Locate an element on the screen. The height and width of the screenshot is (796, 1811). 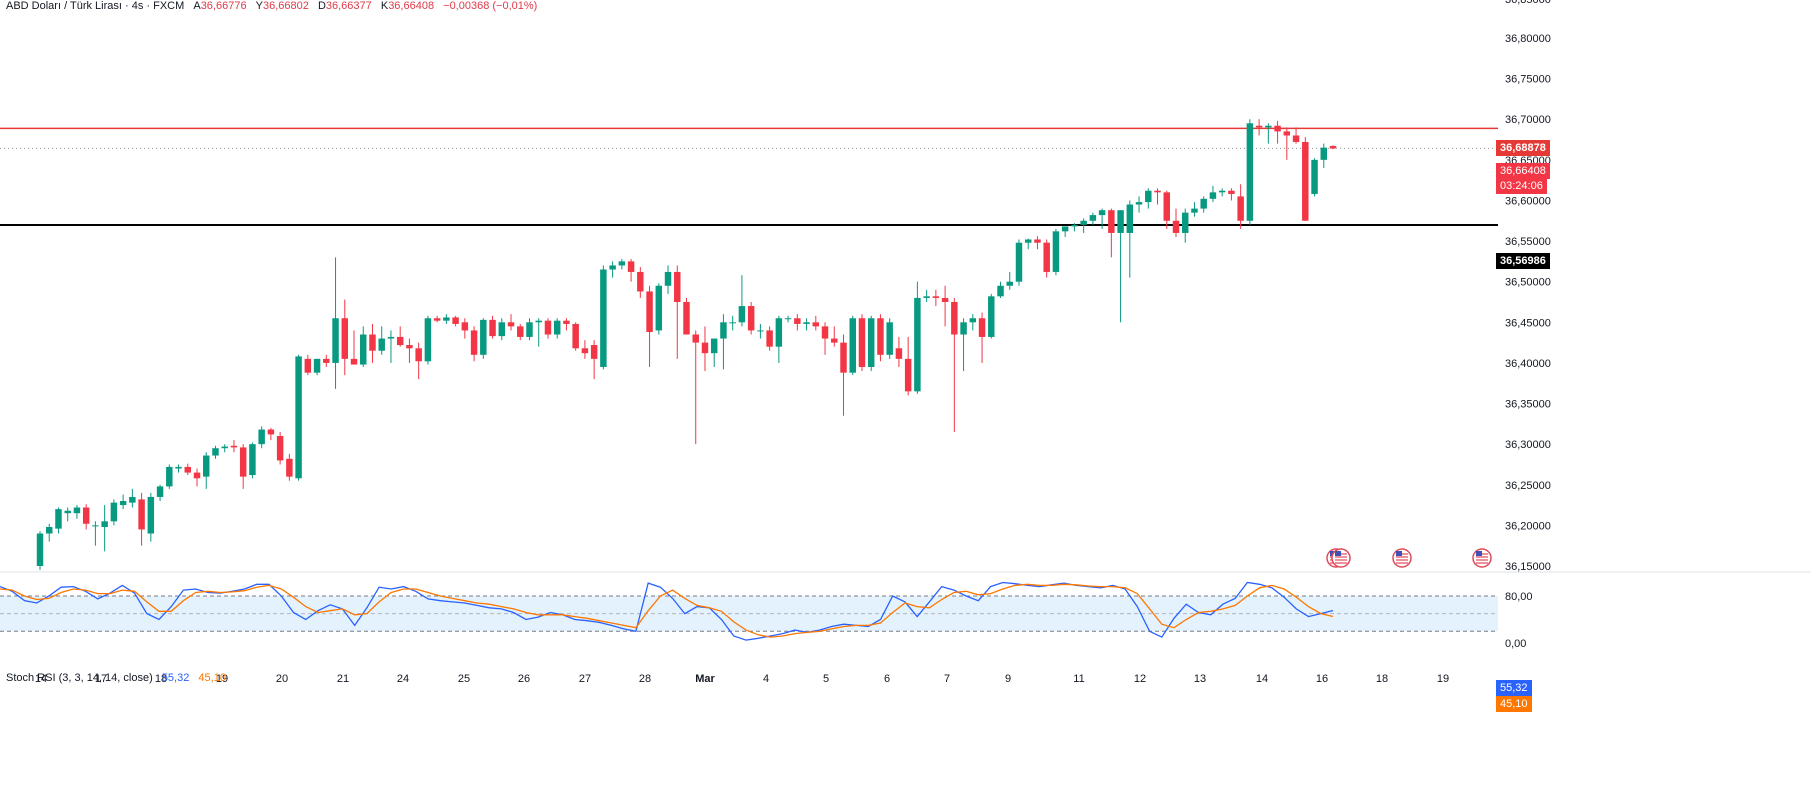
stoch-d-line is located at coordinates (667, 610).